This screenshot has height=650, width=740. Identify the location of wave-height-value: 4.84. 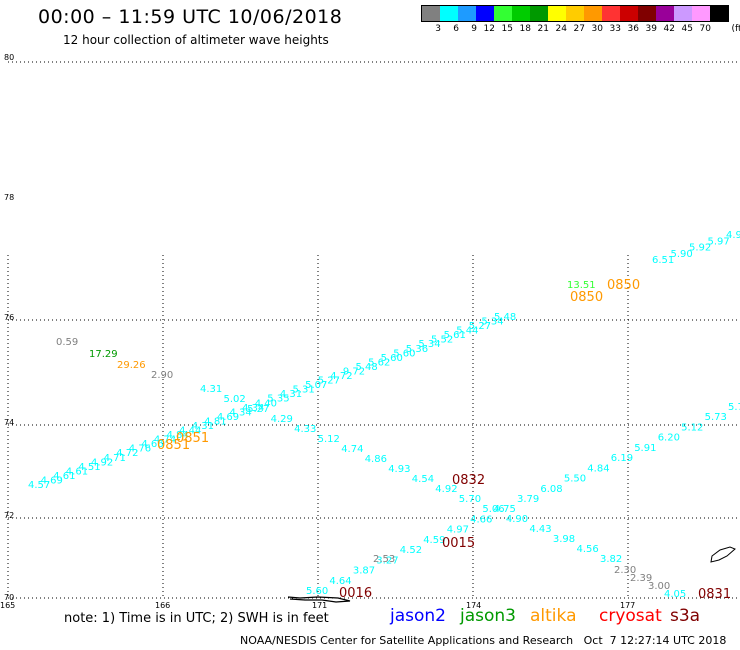
(178, 435).